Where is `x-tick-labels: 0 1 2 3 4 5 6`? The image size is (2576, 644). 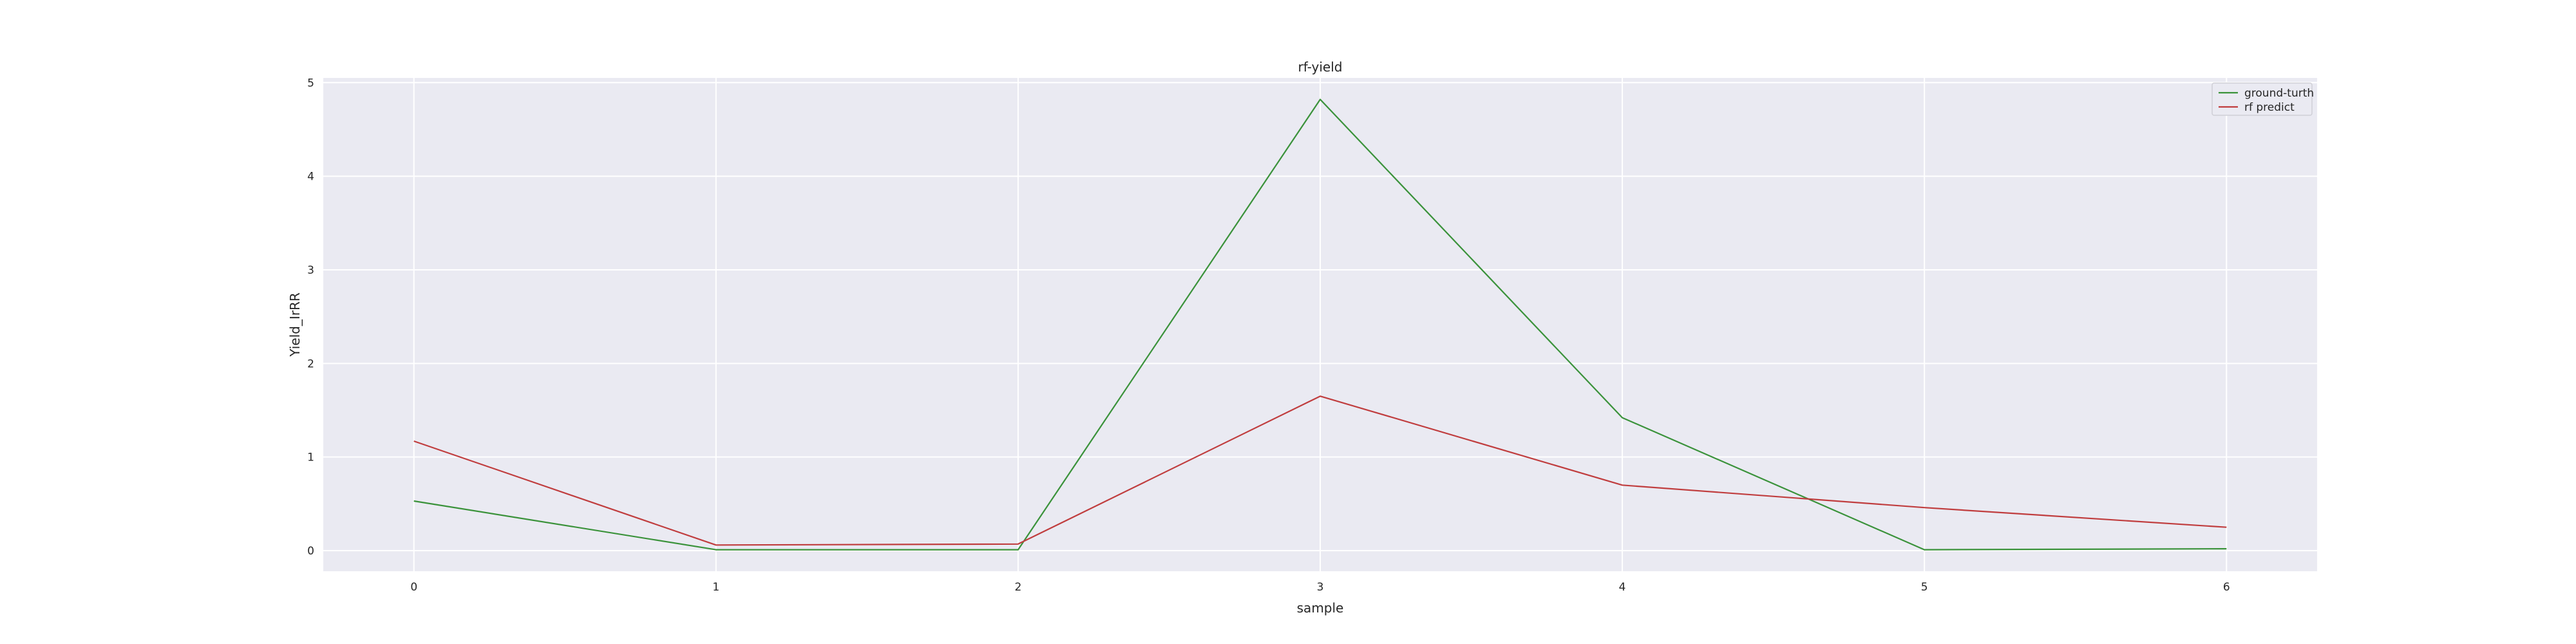 x-tick-labels: 0 1 2 3 4 5 6 is located at coordinates (1320, 587).